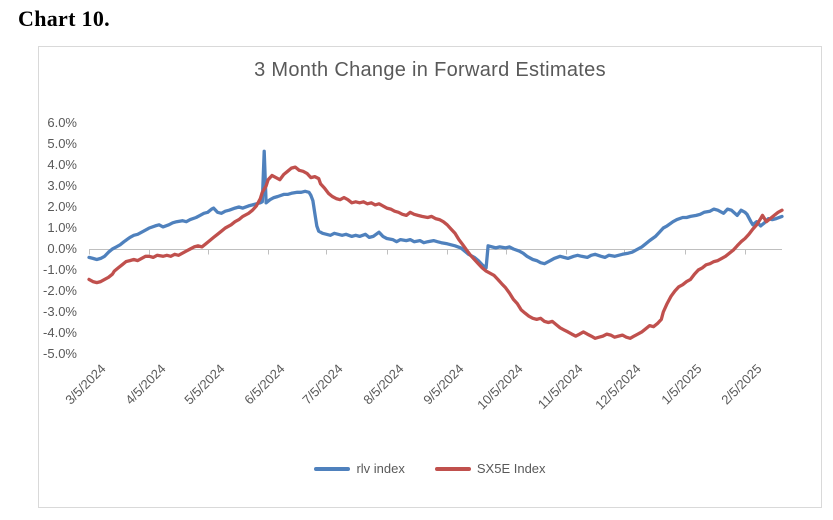 Image resolution: width=833 pixels, height=520 pixels. I want to click on legend: rlv index SX5E Index, so click(430, 468).